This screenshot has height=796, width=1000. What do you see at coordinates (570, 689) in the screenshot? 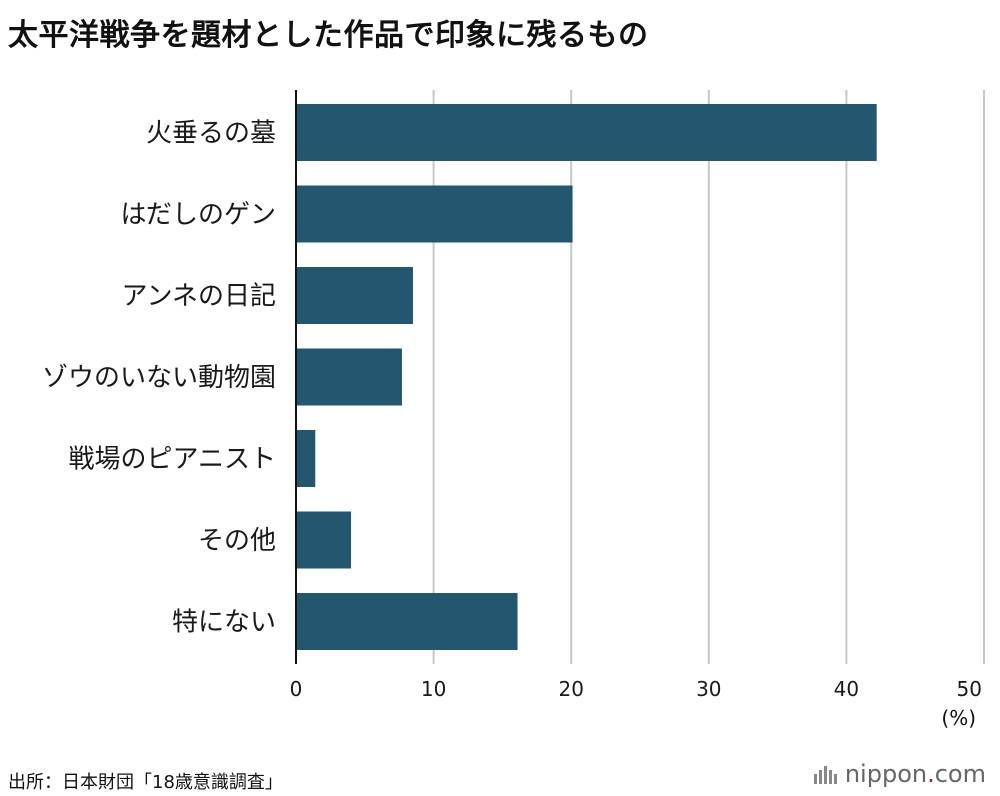
I see `x-tick-label: 20` at bounding box center [570, 689].